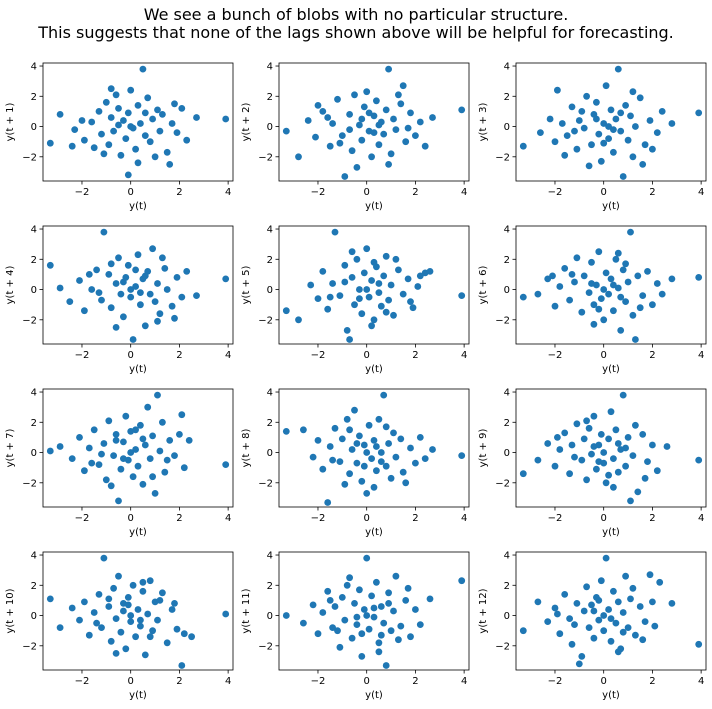 The height and width of the screenshot is (709, 712). What do you see at coordinates (318, 518) in the screenshot?
I see `x-tick-label: −2` at bounding box center [318, 518].